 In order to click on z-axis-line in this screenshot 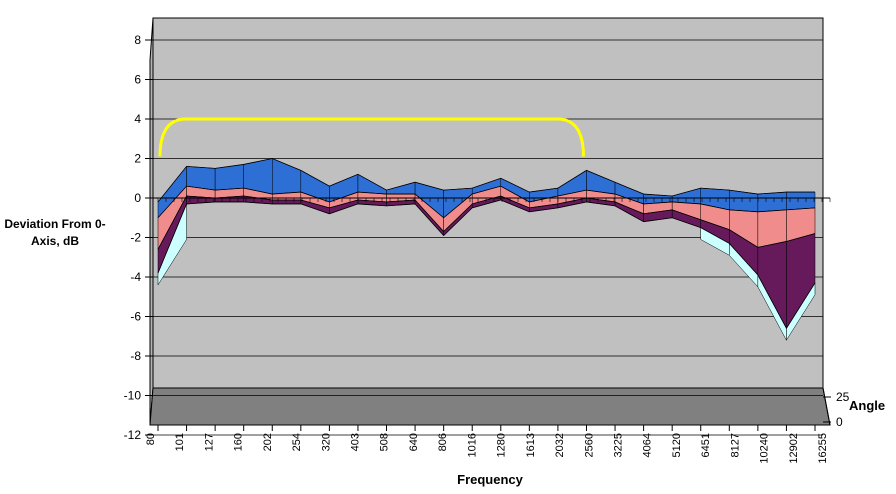, I will do `click(826, 406)`.